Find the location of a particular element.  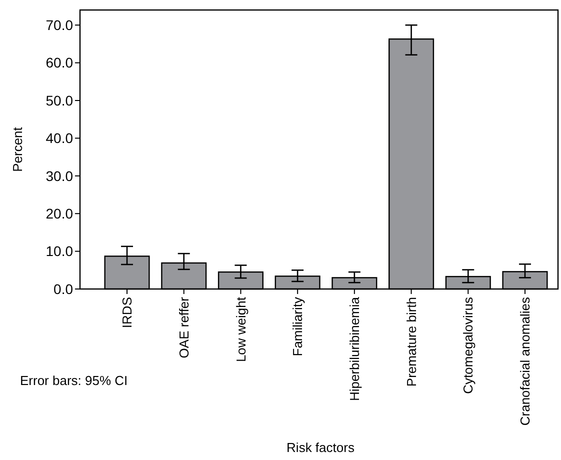

x-tick-label: Familiarity is located at coordinates (298, 326).